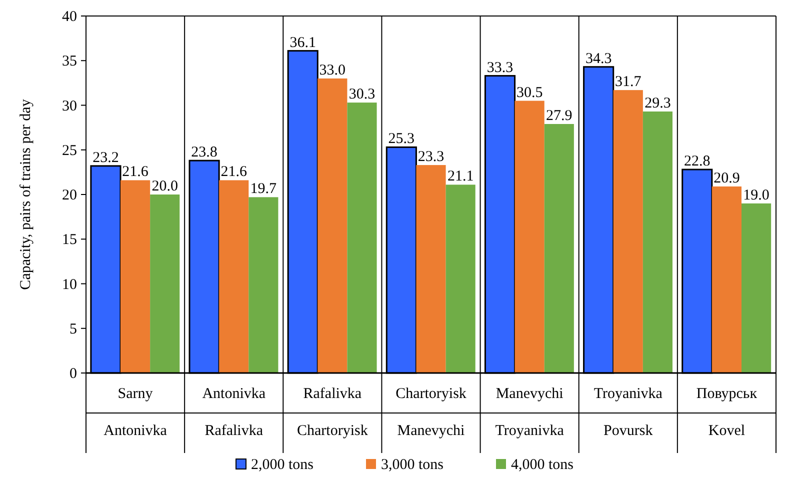  What do you see at coordinates (332, 412) in the screenshot?
I see `category-label: Rafalivka Chartoryisk` at bounding box center [332, 412].